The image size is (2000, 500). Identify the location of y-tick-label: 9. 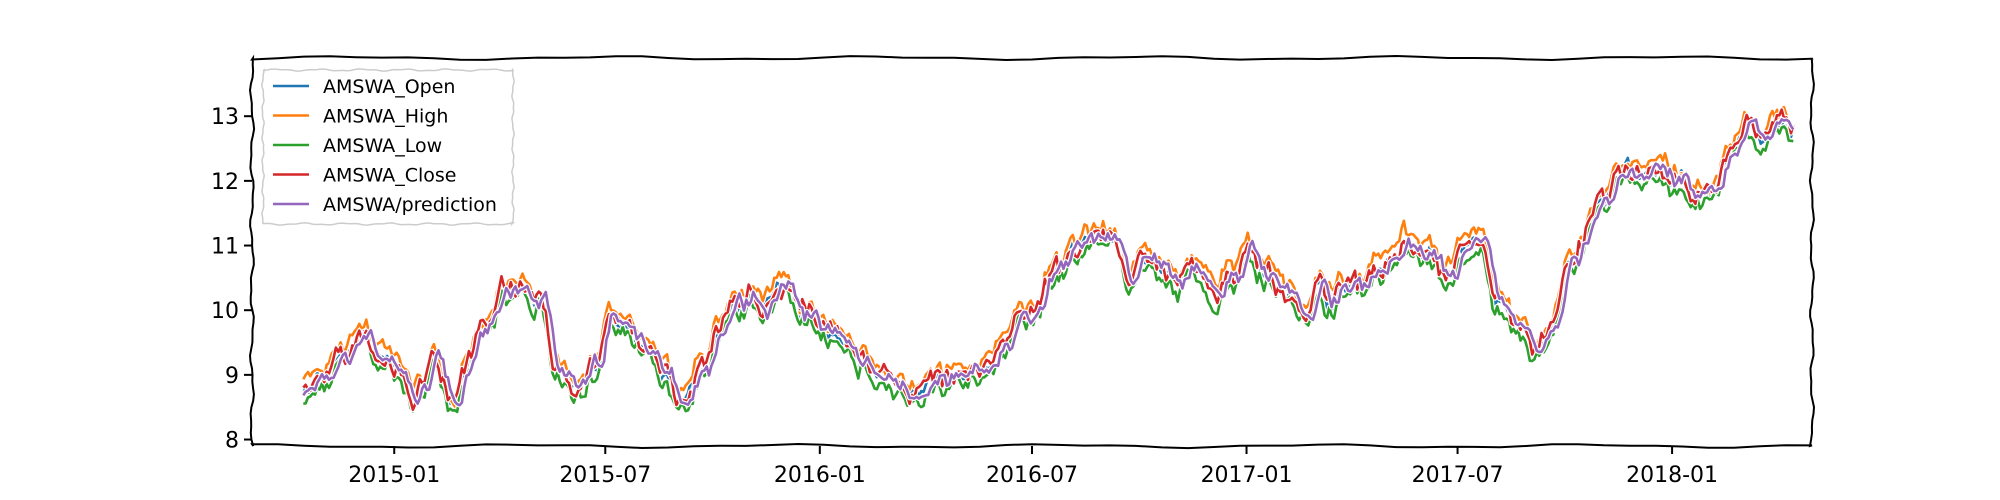
(232, 376).